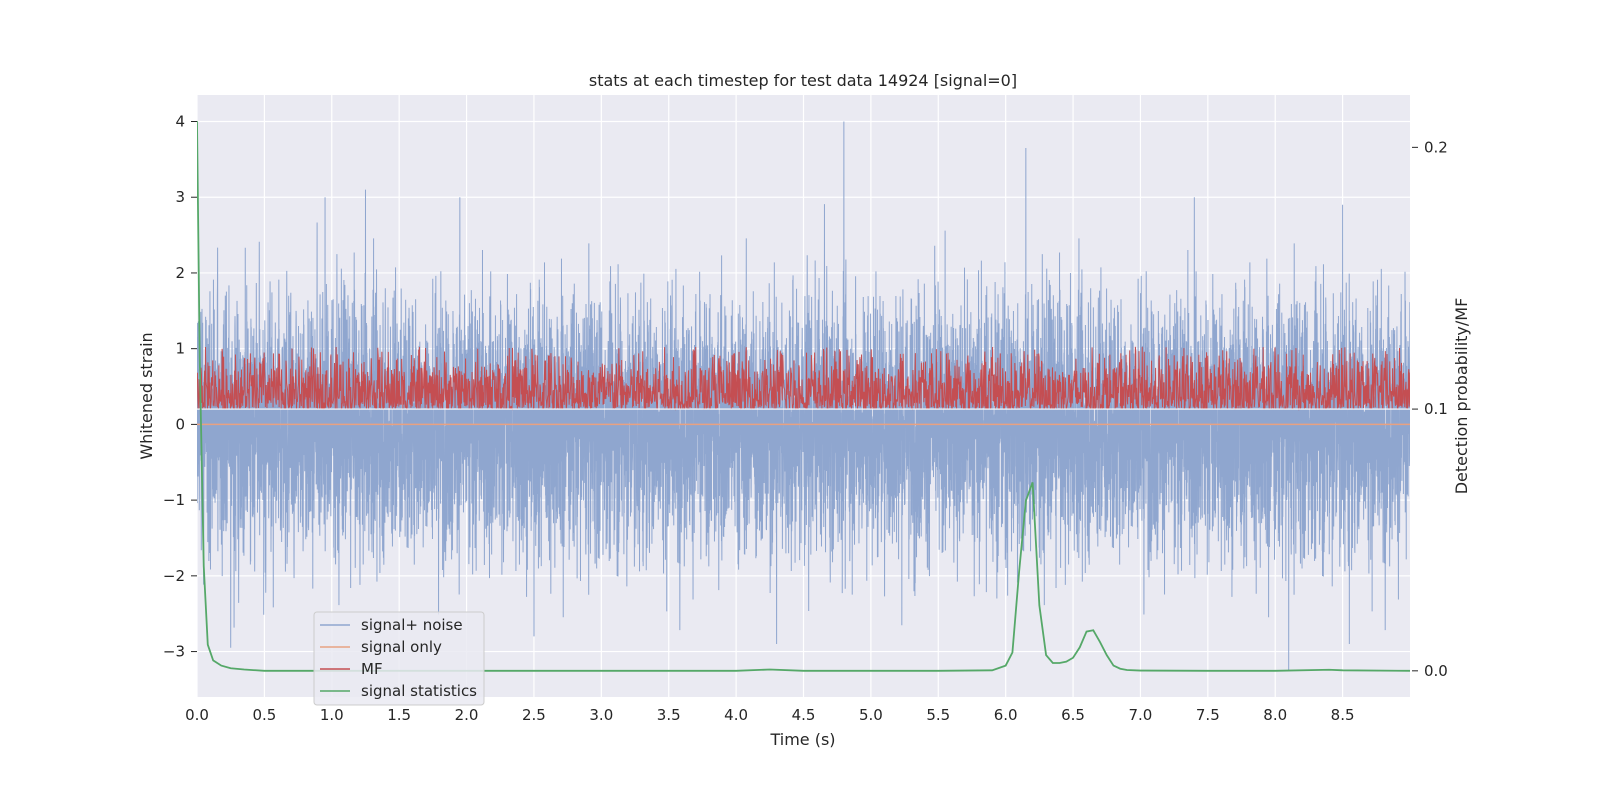  Describe the element at coordinates (180, 122) in the screenshot. I see `y-tick-label: 4` at that location.